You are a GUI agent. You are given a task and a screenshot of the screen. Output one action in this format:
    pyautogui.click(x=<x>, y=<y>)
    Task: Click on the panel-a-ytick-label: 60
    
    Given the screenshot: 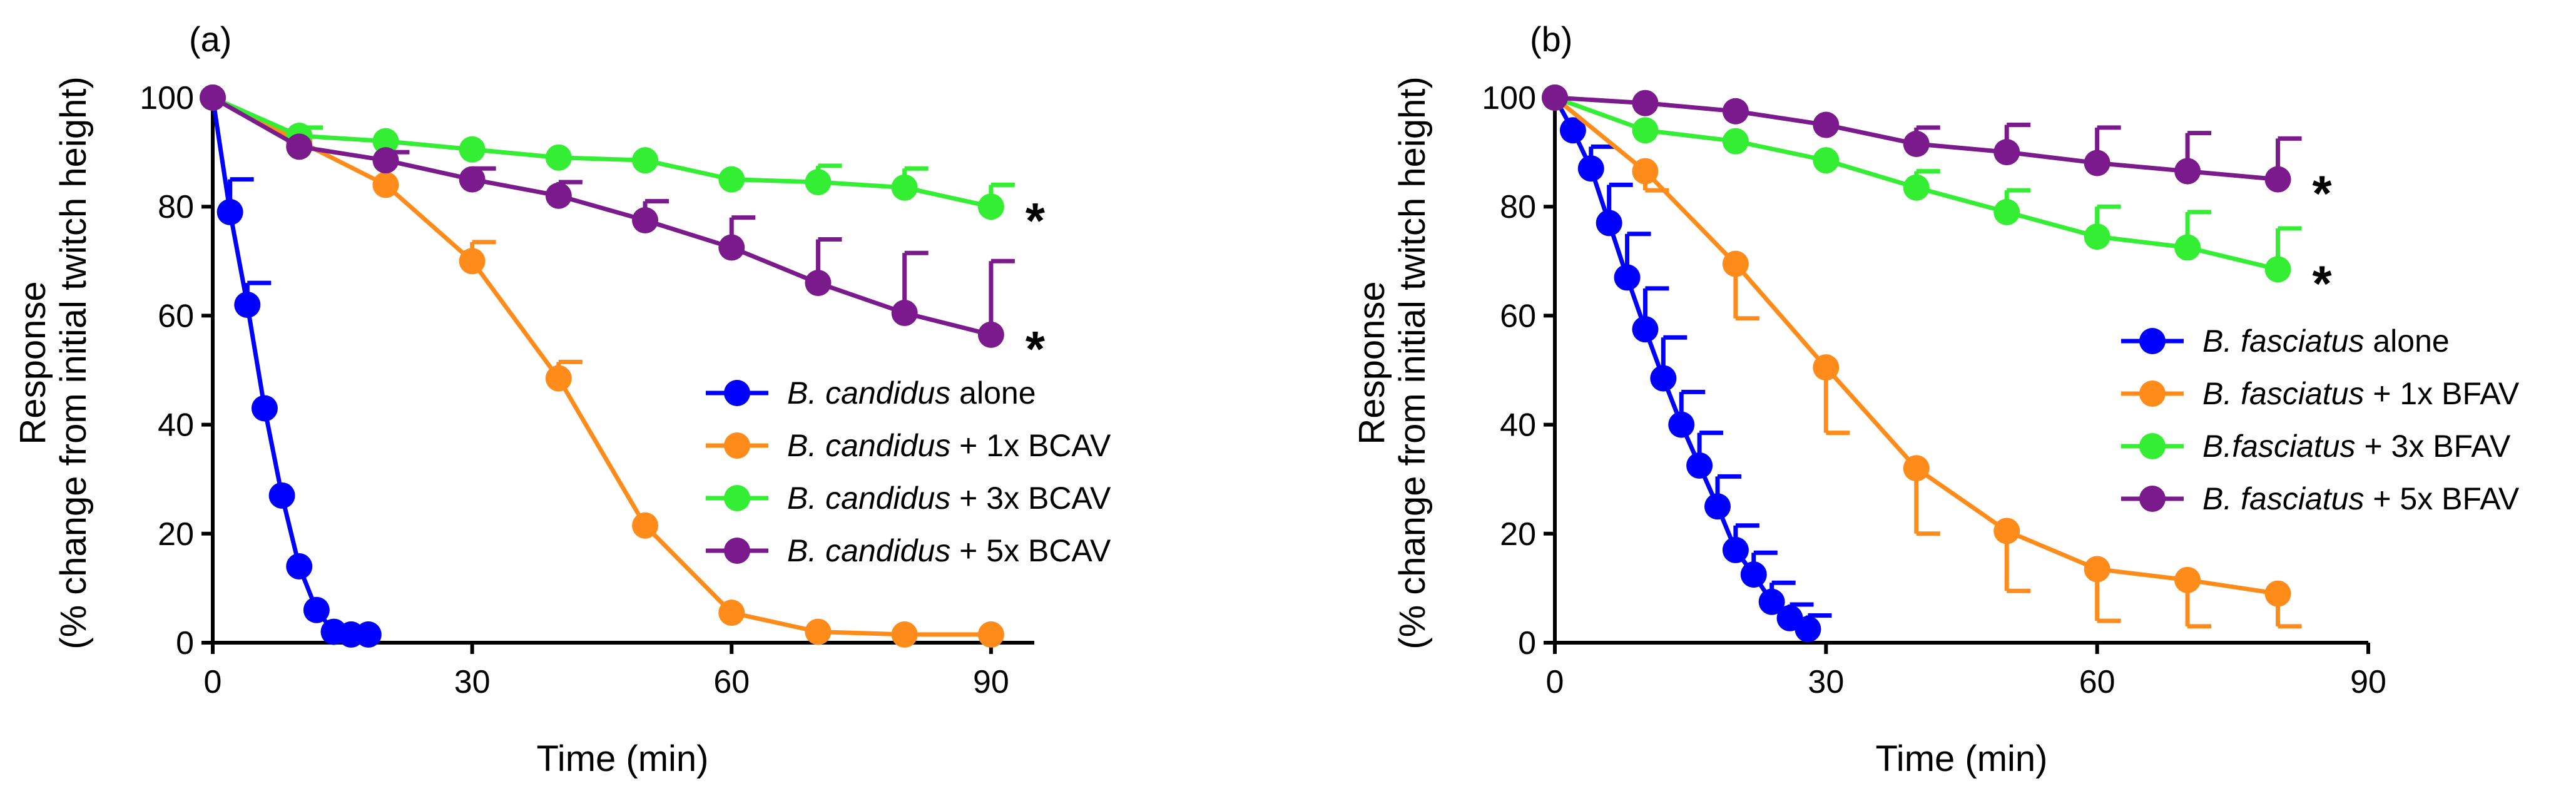 What is the action you would take?
    pyautogui.click(x=176, y=316)
    